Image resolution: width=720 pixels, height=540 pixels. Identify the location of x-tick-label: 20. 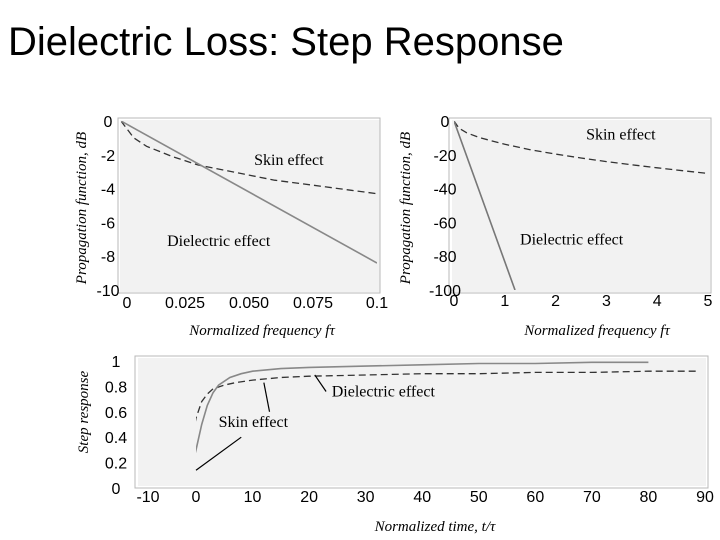
(309, 497).